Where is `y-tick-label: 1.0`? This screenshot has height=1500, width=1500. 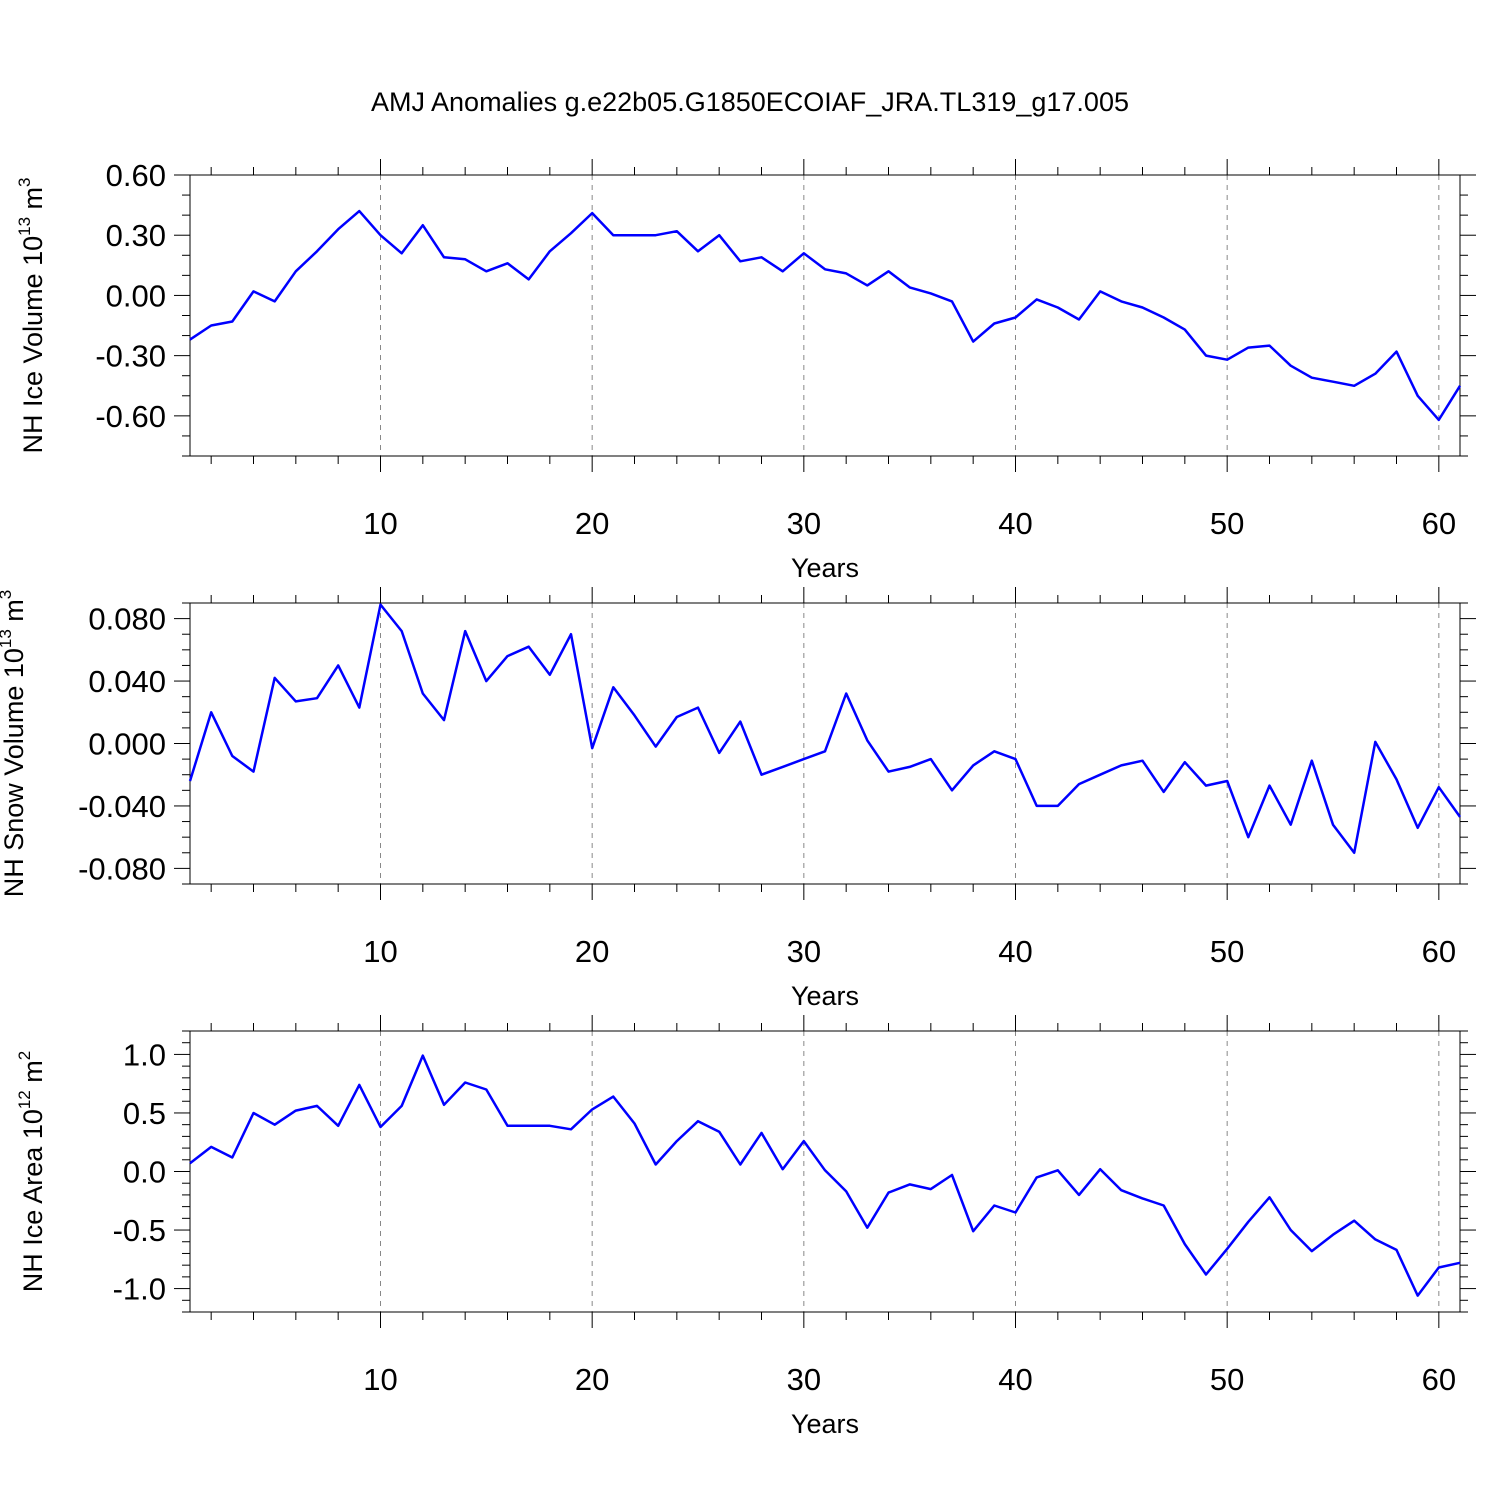 y-tick-label: 1.0 is located at coordinates (144, 1054).